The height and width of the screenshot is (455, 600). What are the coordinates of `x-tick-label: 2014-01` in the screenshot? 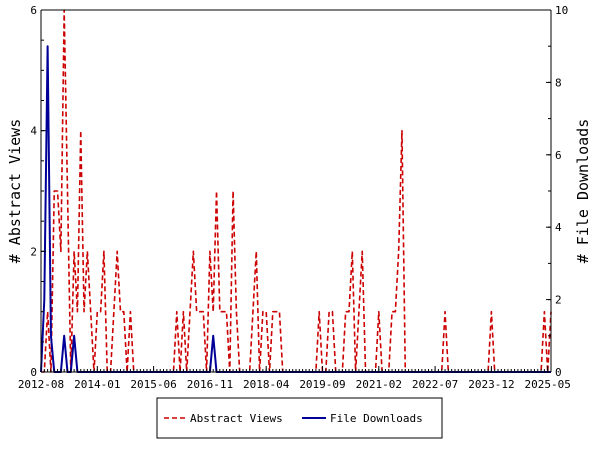 It's located at (97, 384).